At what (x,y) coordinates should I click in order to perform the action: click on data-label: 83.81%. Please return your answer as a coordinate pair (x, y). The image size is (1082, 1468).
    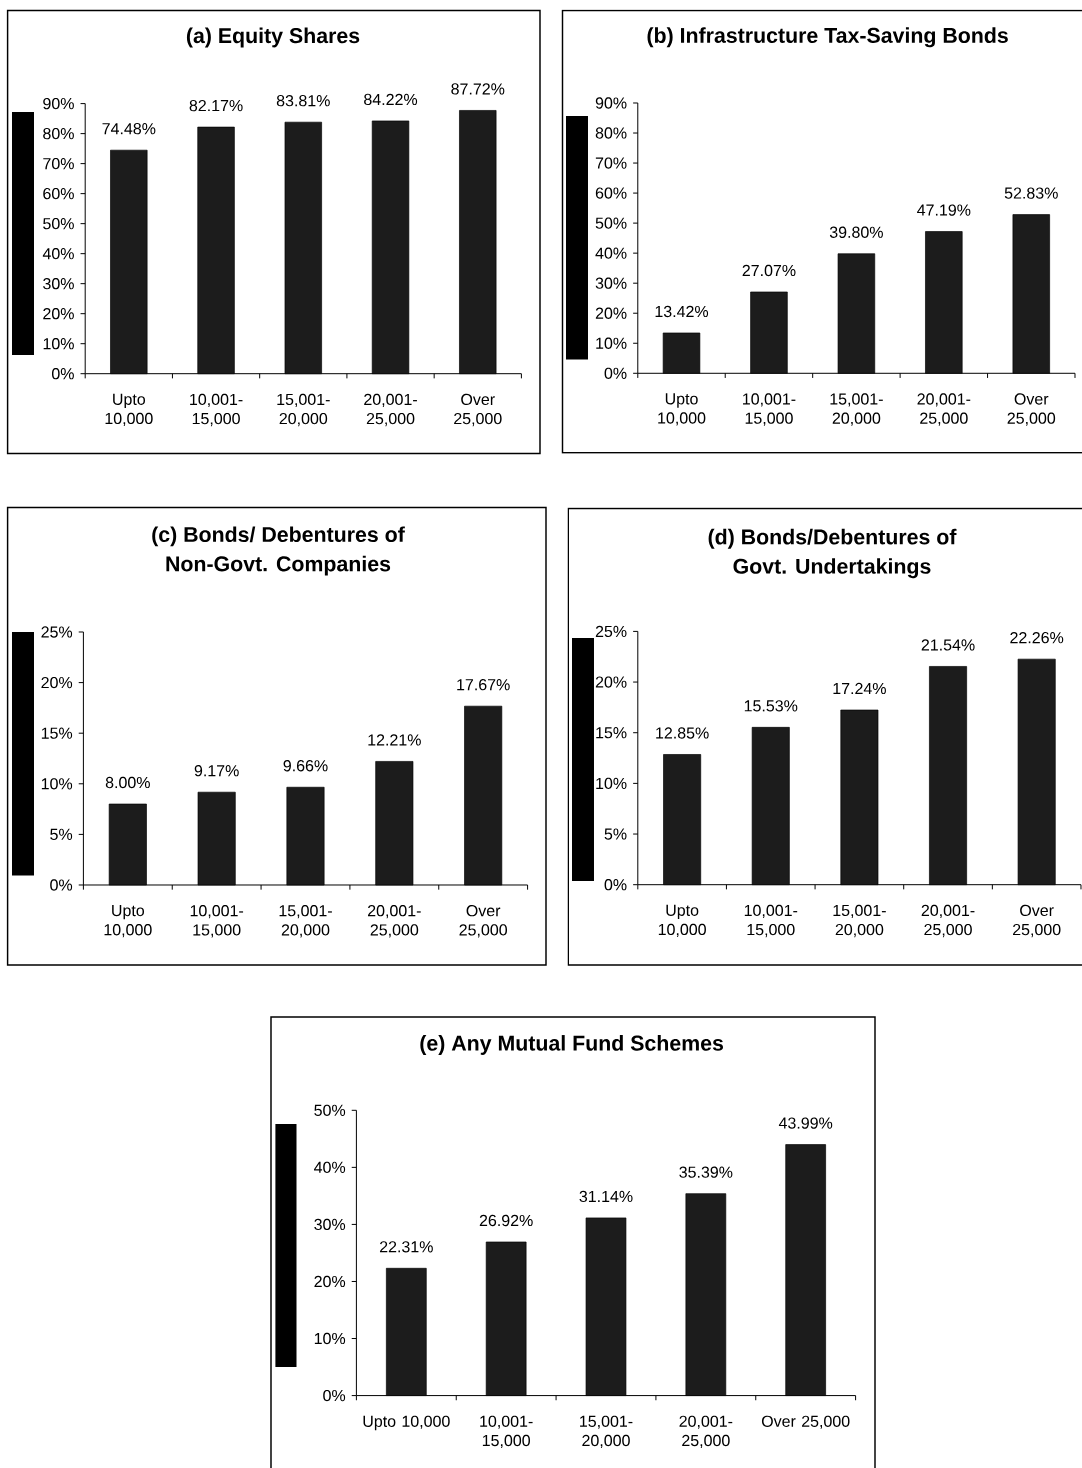
    Looking at the image, I should click on (303, 101).